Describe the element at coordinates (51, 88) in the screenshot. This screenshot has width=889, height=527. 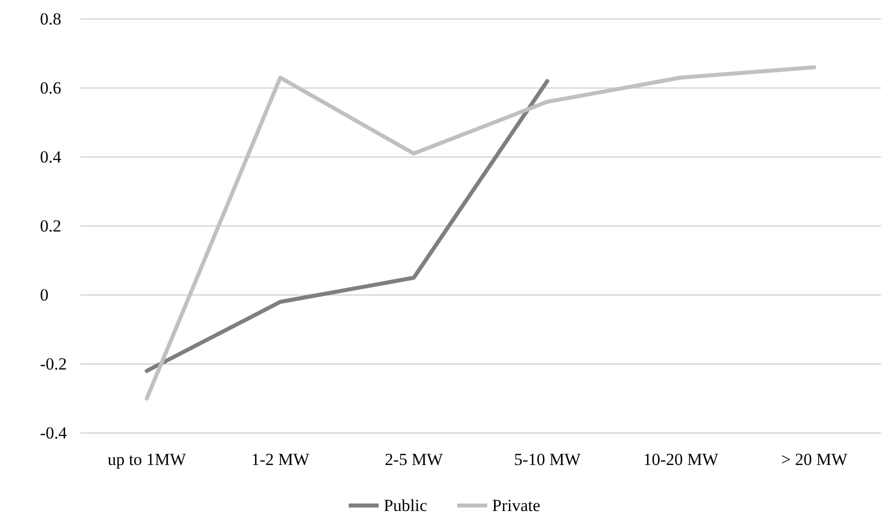
I see `y-tick-label: 0.6` at that location.